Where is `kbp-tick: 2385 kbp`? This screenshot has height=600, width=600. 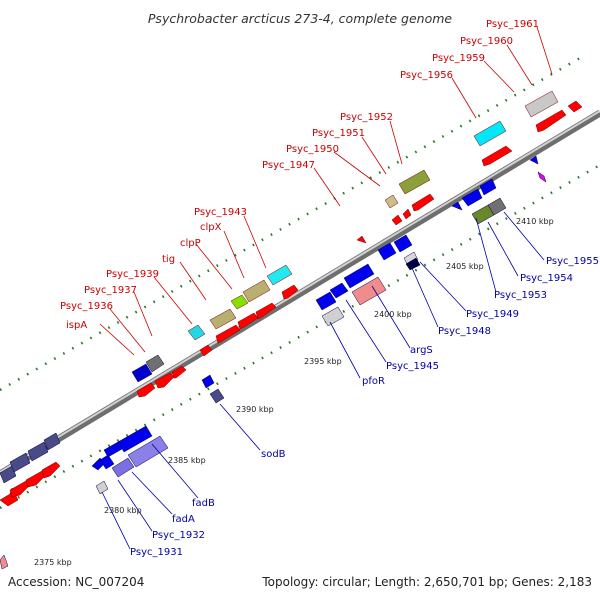
kbp-tick: 2385 kbp is located at coordinates (187, 460).